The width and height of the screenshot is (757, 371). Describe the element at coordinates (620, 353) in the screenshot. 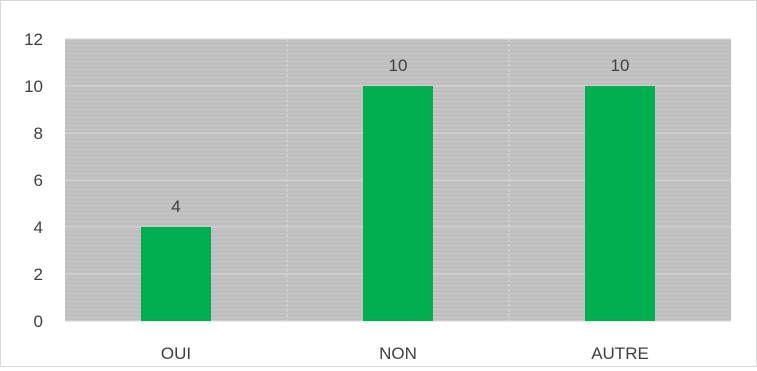

I see `x-tick-label: AUTRE` at that location.